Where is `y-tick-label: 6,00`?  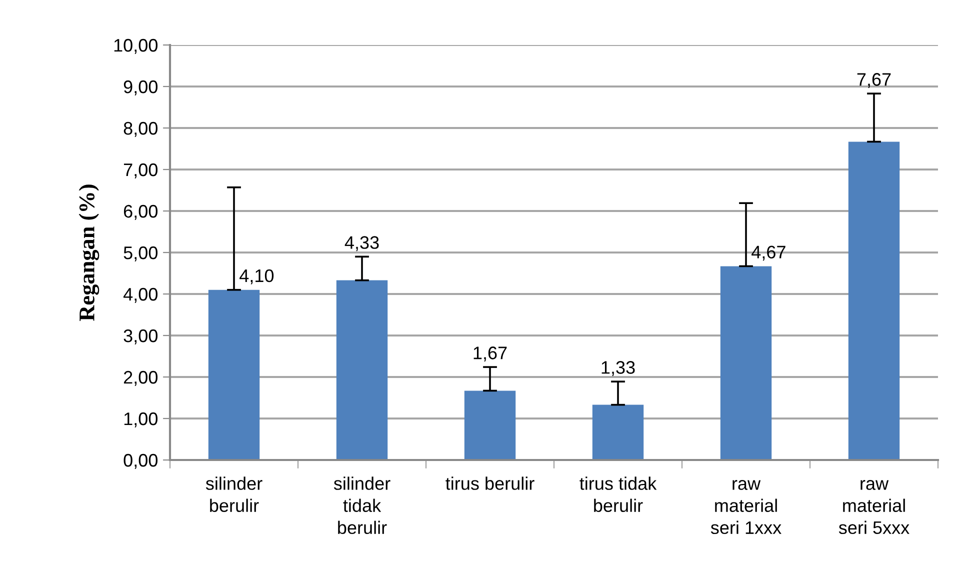
y-tick-label: 6,00 is located at coordinates (141, 212).